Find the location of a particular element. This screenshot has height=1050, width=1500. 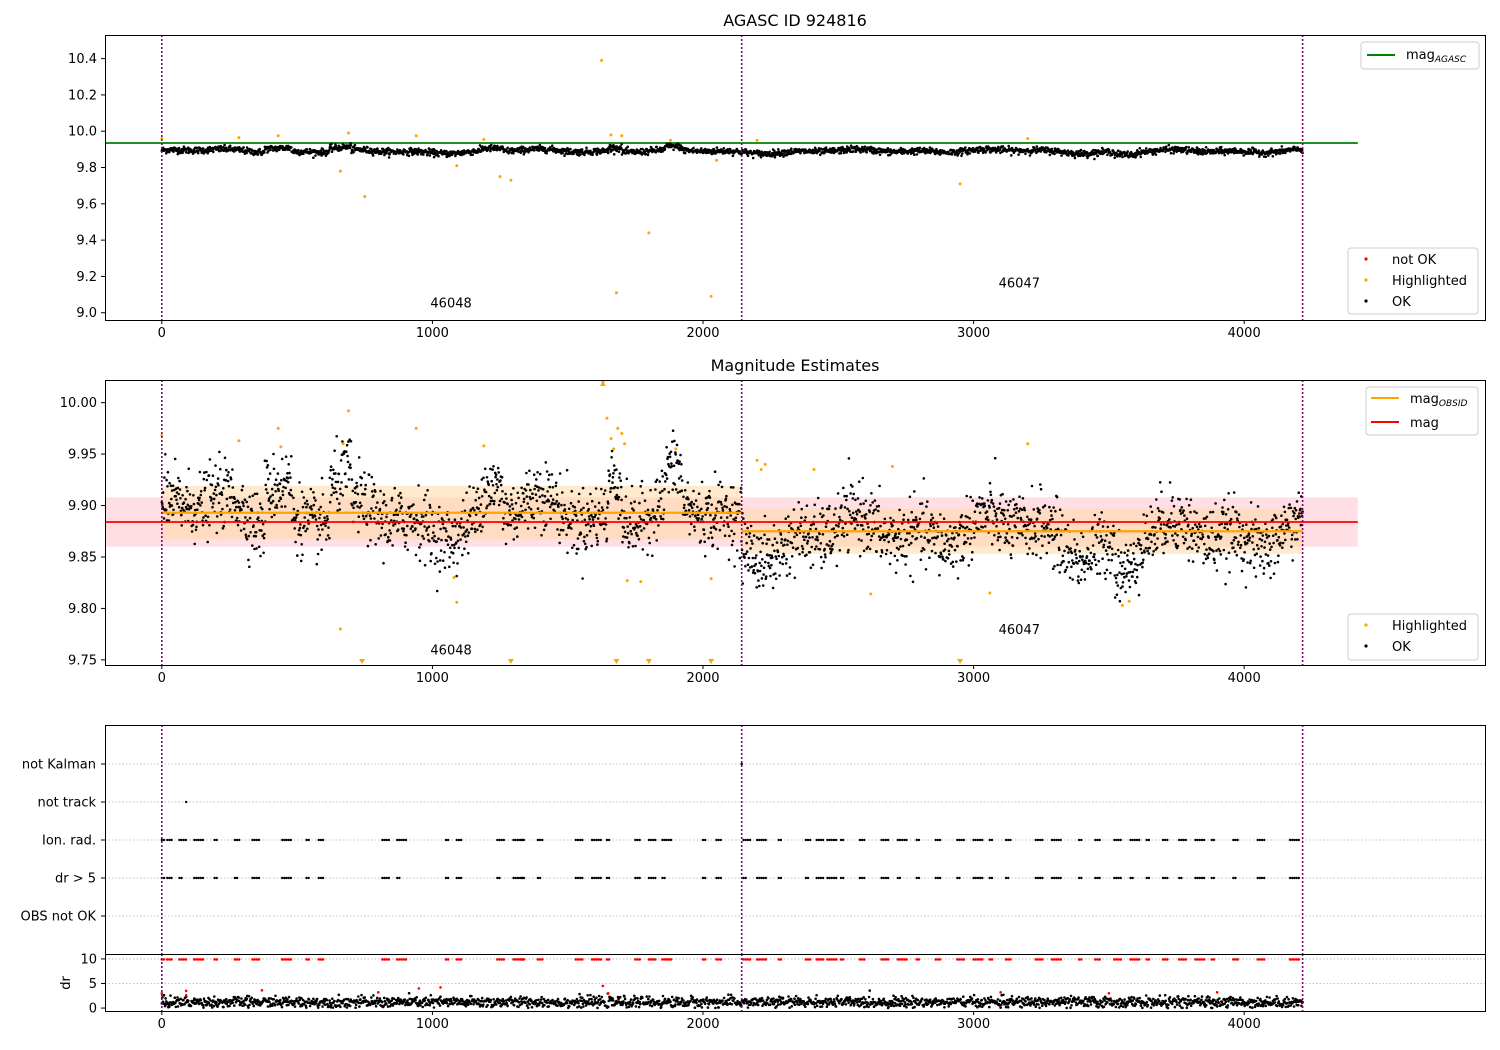

highlighted-point is located at coordinates (757, 140).